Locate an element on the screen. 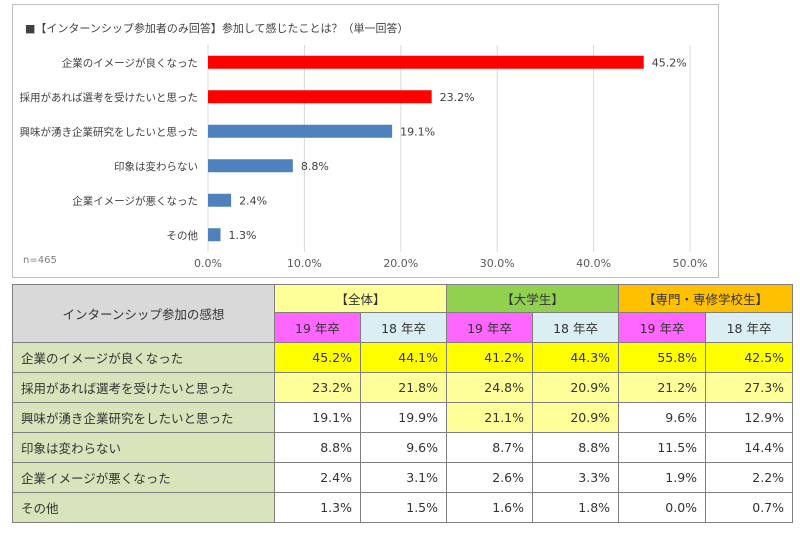  category-label: 印象は変わらない is located at coordinates (156, 166).